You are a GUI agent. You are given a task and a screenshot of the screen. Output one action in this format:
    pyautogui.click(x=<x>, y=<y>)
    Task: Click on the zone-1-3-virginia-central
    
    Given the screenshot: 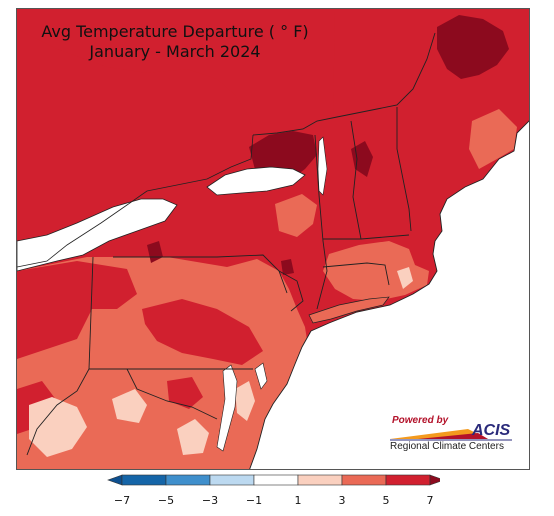 What is the action you would take?
    pyautogui.click(x=193, y=437)
    